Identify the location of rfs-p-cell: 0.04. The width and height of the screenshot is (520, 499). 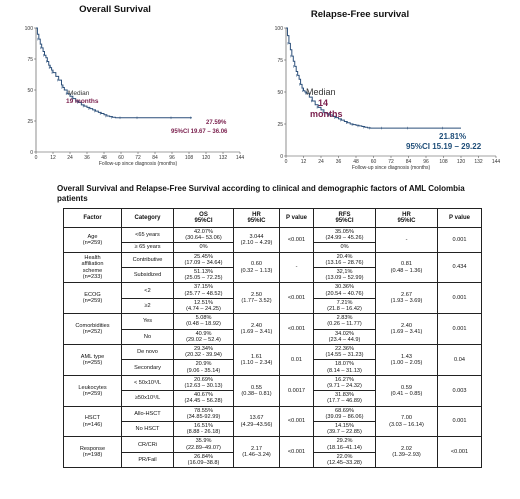
(459, 360).